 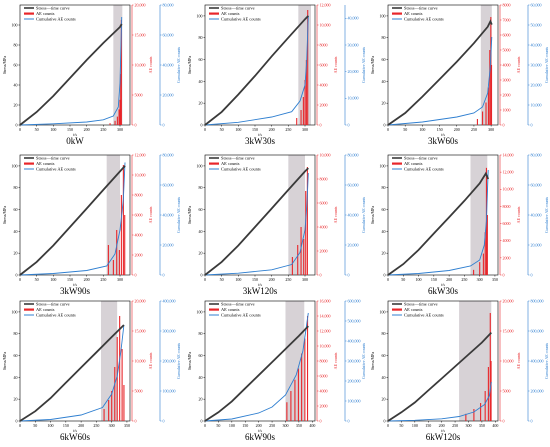 What do you see at coordinates (325, 331) in the screenshot?
I see `ae-tick-label: 12,000` at bounding box center [325, 331].